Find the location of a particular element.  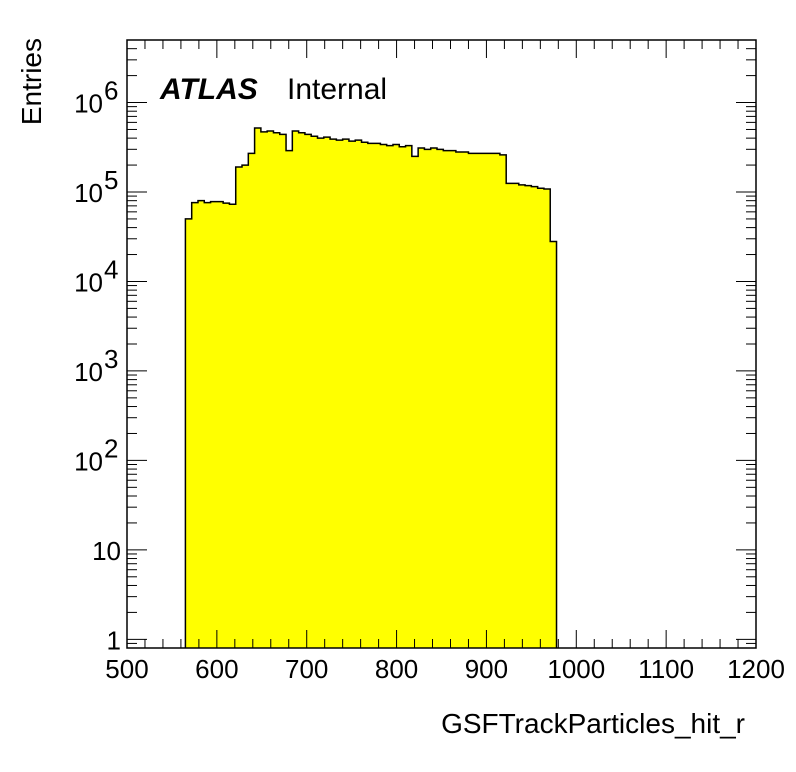

y-tick-label: 10 2 is located at coordinates (96, 454).